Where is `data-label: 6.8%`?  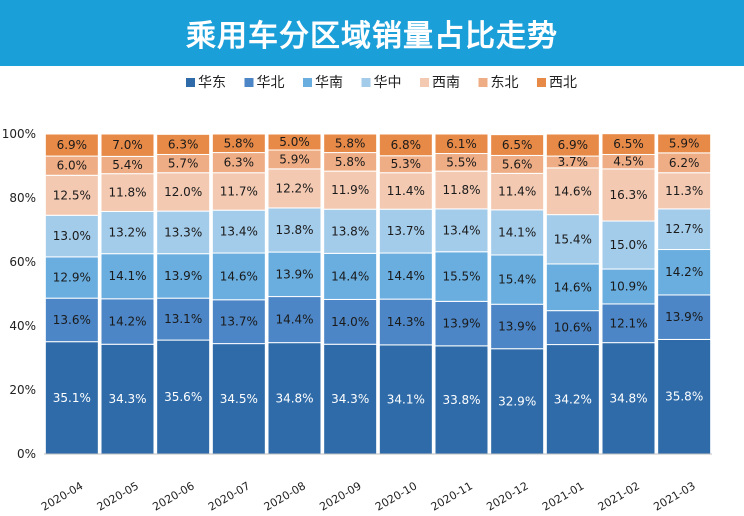
data-label: 6.8% is located at coordinates (406, 145).